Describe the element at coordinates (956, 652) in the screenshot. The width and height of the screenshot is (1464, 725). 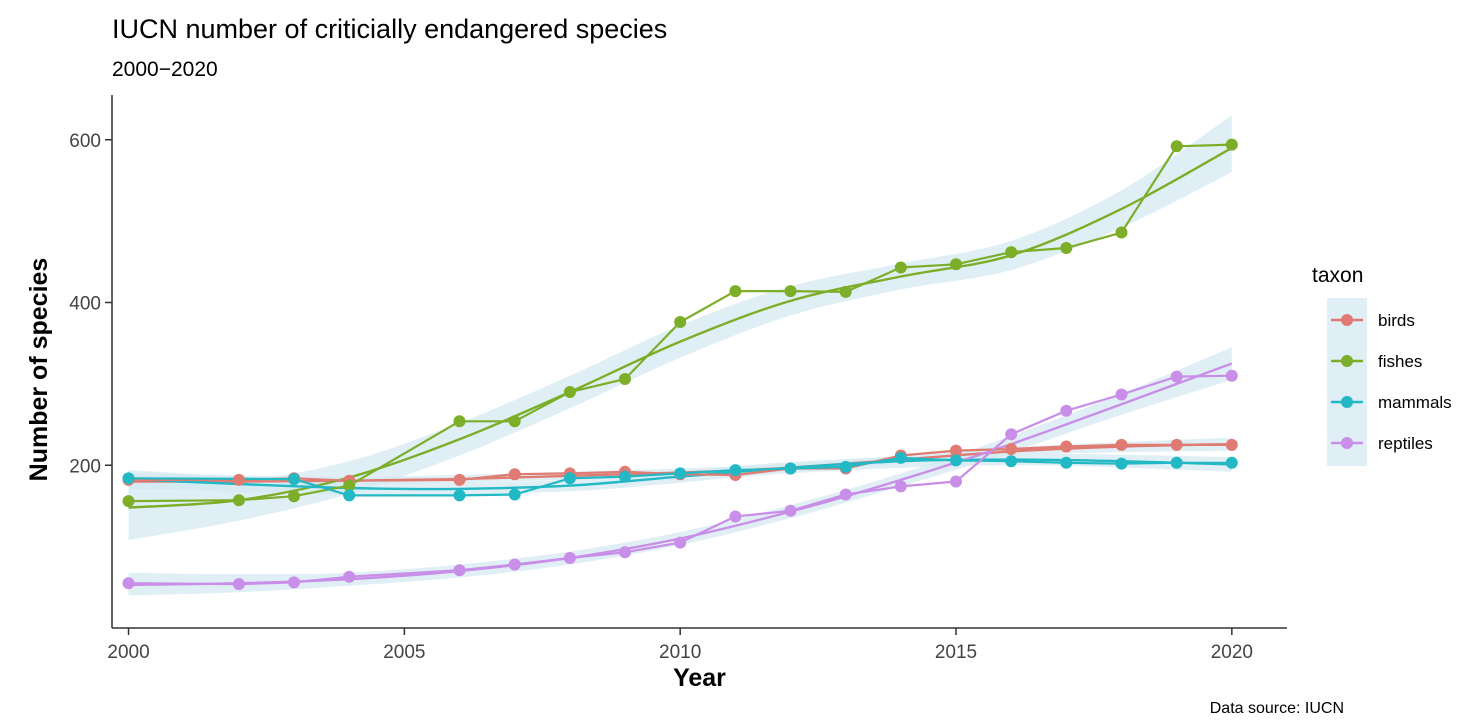
I see `x-tick-label: 2015` at that location.